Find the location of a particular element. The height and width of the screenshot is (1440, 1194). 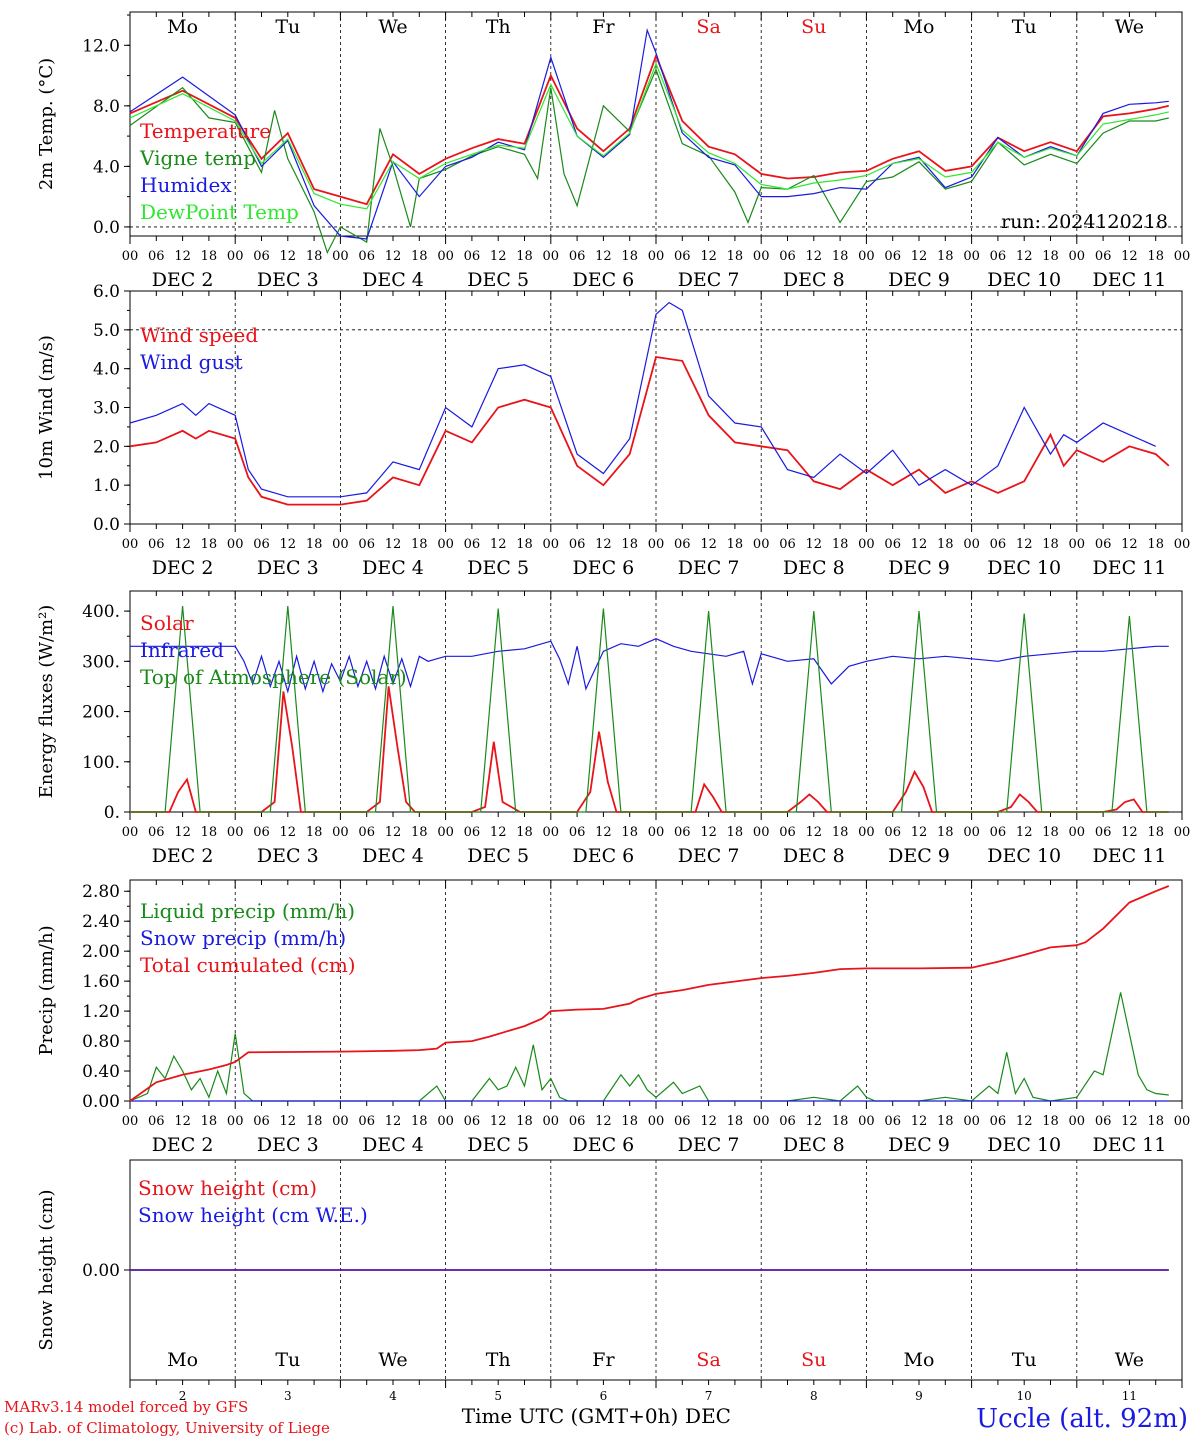

y-axis-label: 10m Wind (m/s) is located at coordinates (46, 407).